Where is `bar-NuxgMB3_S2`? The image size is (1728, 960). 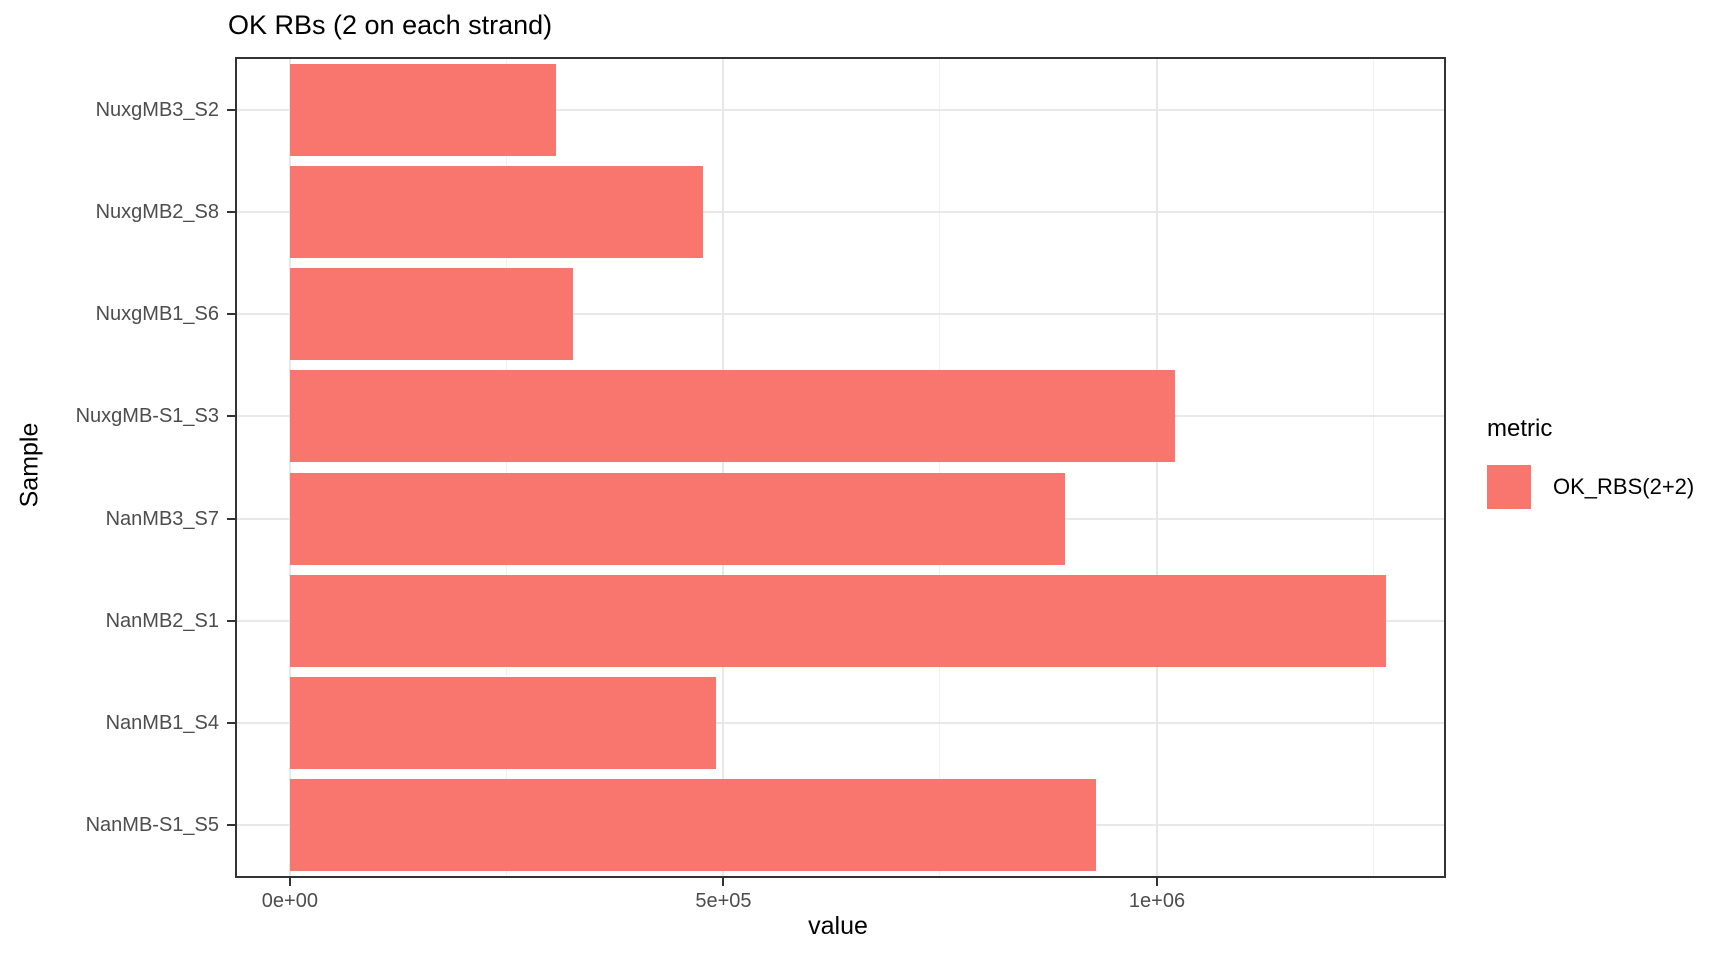 bar-NuxgMB3_S2 is located at coordinates (423, 110).